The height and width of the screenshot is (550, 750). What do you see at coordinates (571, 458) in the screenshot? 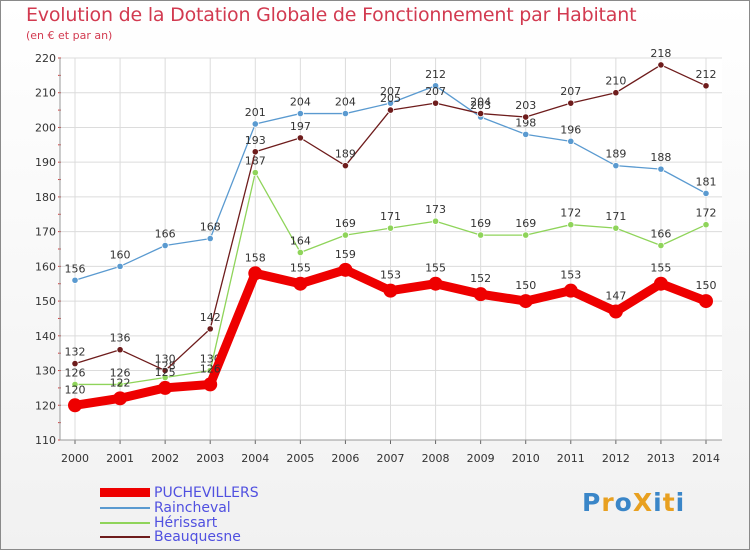
I see `x-tick-label: 2011` at bounding box center [571, 458].